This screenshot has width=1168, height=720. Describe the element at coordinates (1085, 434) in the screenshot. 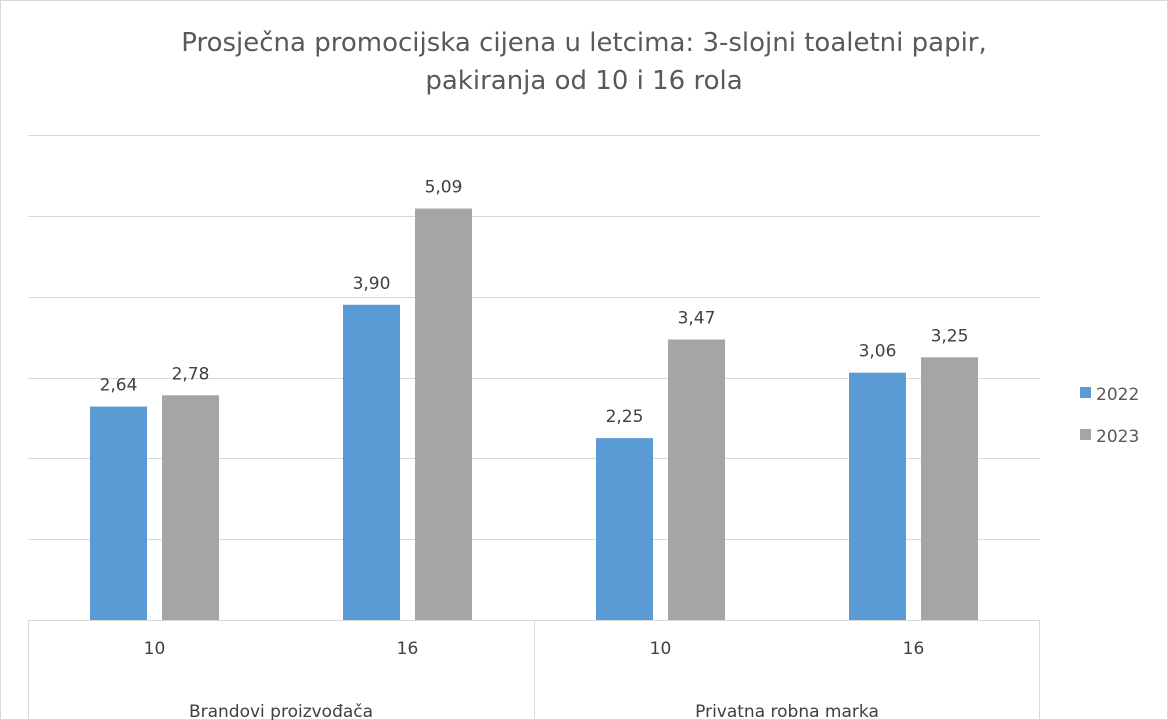

I see `legend-swatch-2023` at that location.